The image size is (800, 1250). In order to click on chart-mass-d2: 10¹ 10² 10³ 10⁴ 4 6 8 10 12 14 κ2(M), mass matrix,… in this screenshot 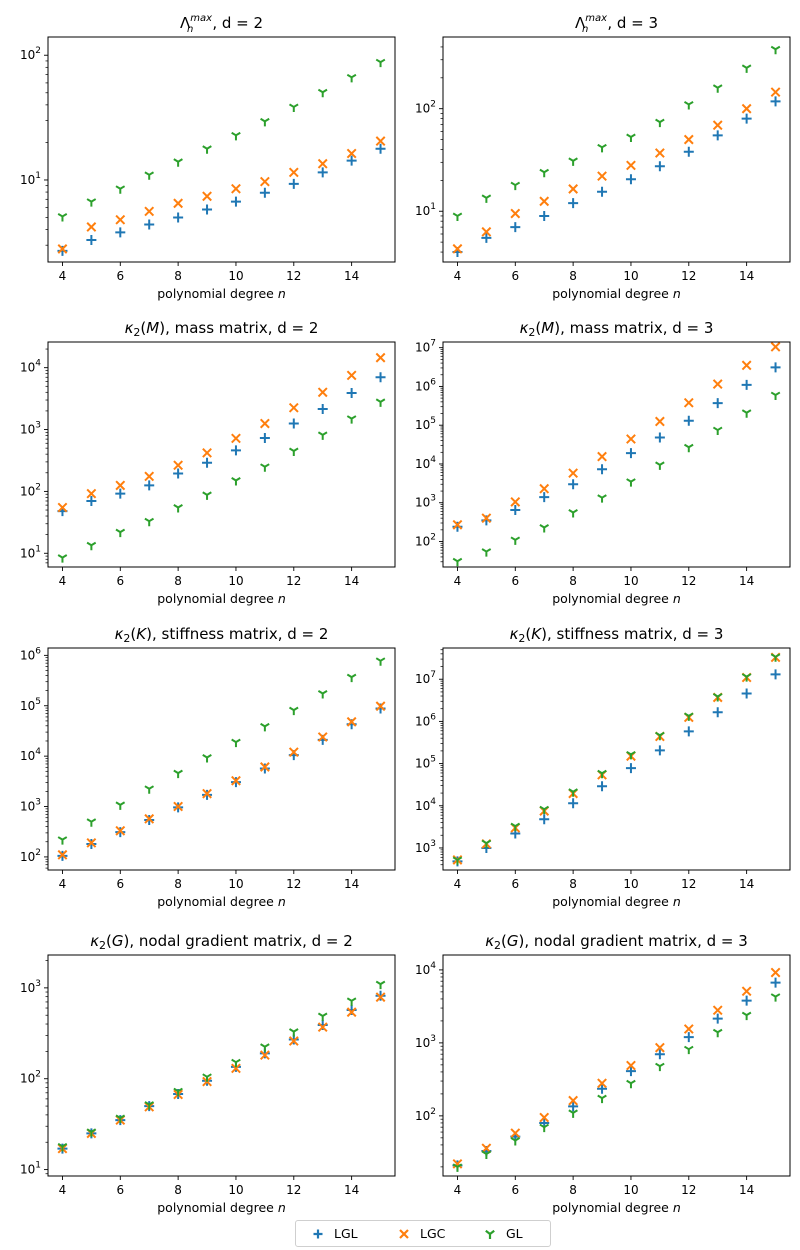, I will do `click(208, 462)`.